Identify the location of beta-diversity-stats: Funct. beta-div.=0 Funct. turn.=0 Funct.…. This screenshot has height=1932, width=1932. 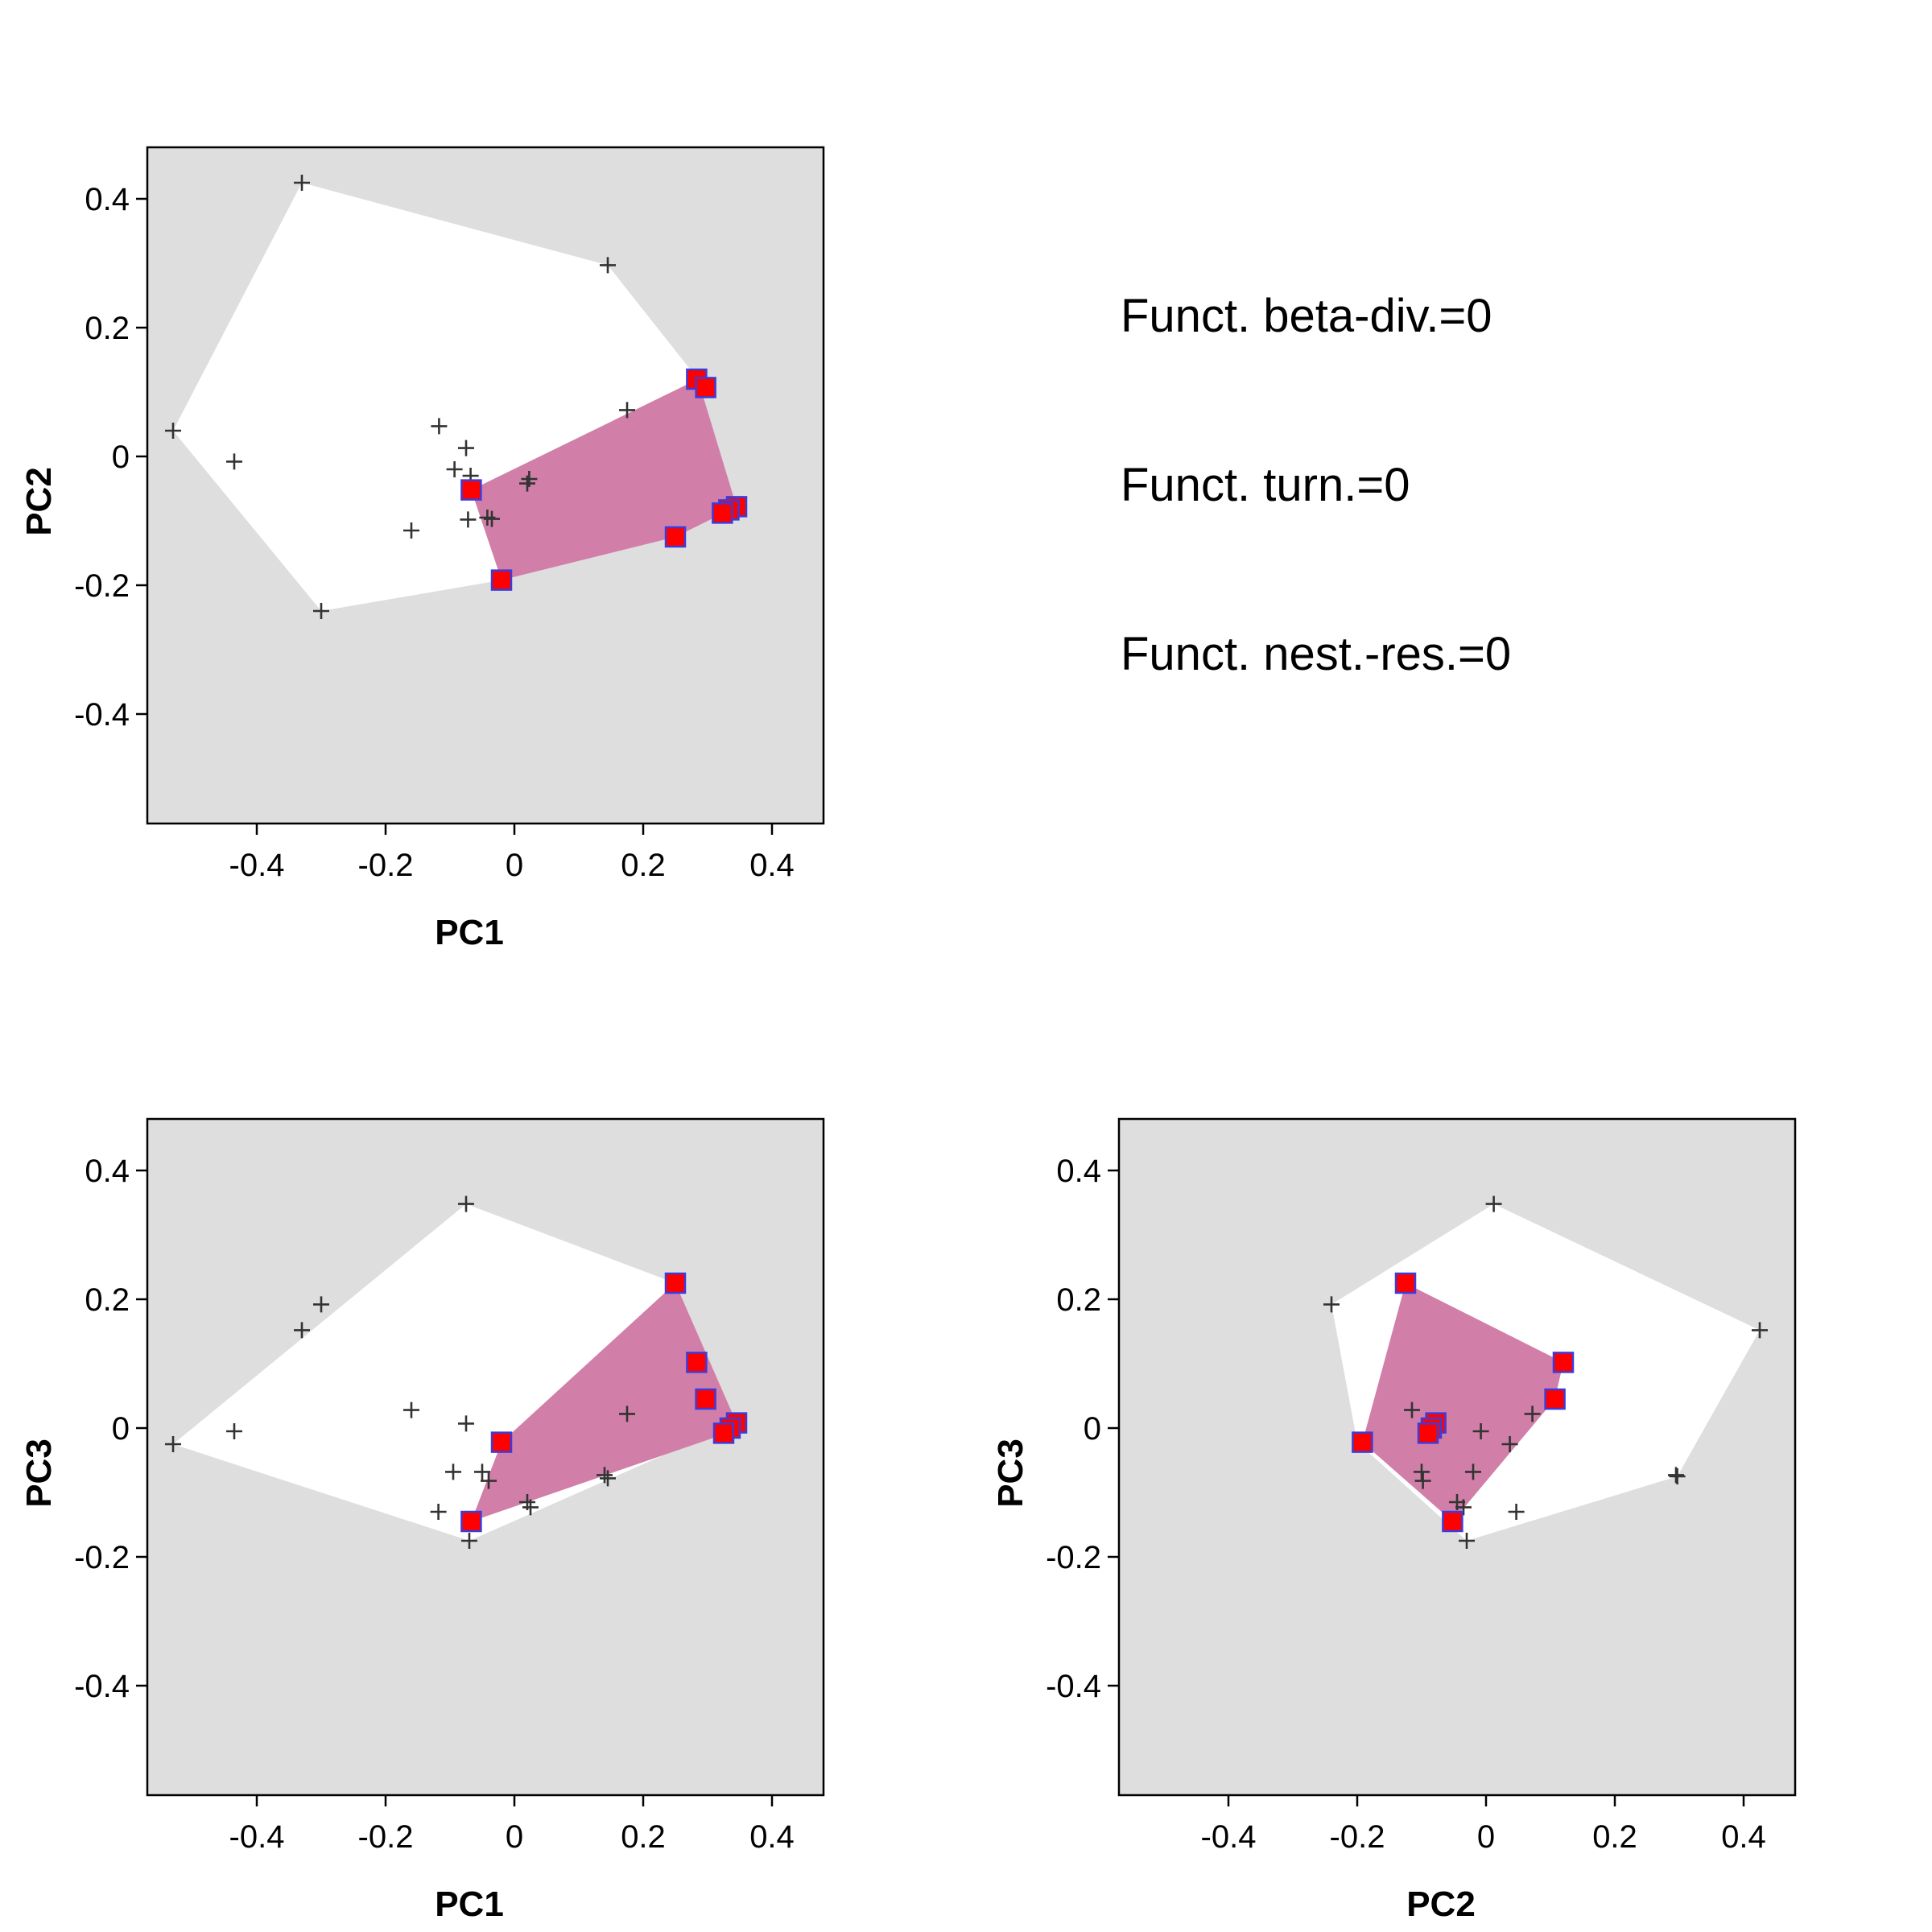
(1316, 485).